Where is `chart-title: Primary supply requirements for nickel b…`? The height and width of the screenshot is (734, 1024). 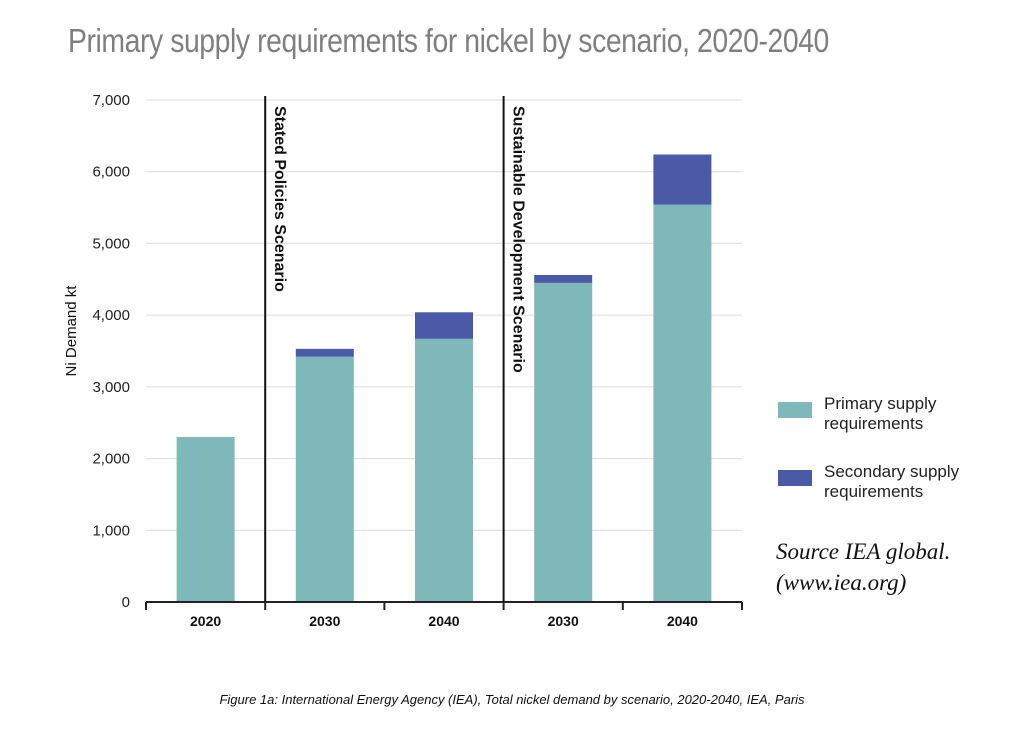
chart-title: Primary supply requirements for nickel b… is located at coordinates (448, 40).